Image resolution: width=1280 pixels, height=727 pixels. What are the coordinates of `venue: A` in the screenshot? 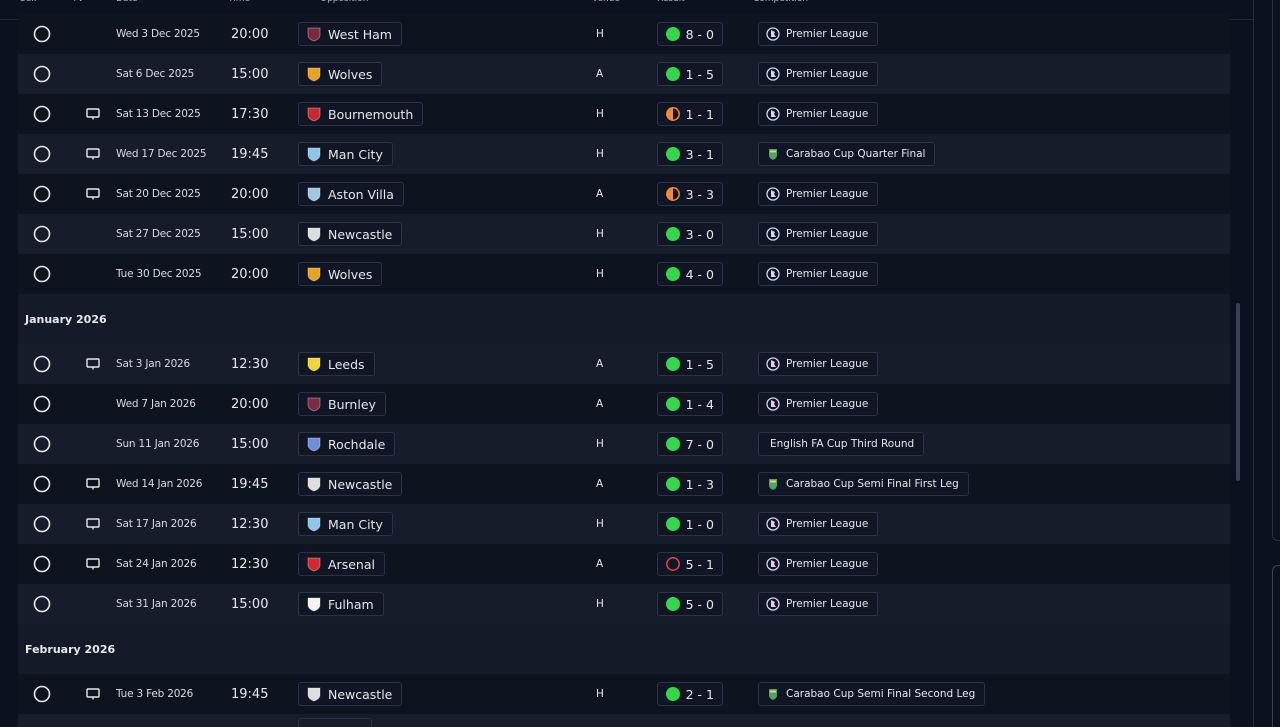 It's located at (600, 484).